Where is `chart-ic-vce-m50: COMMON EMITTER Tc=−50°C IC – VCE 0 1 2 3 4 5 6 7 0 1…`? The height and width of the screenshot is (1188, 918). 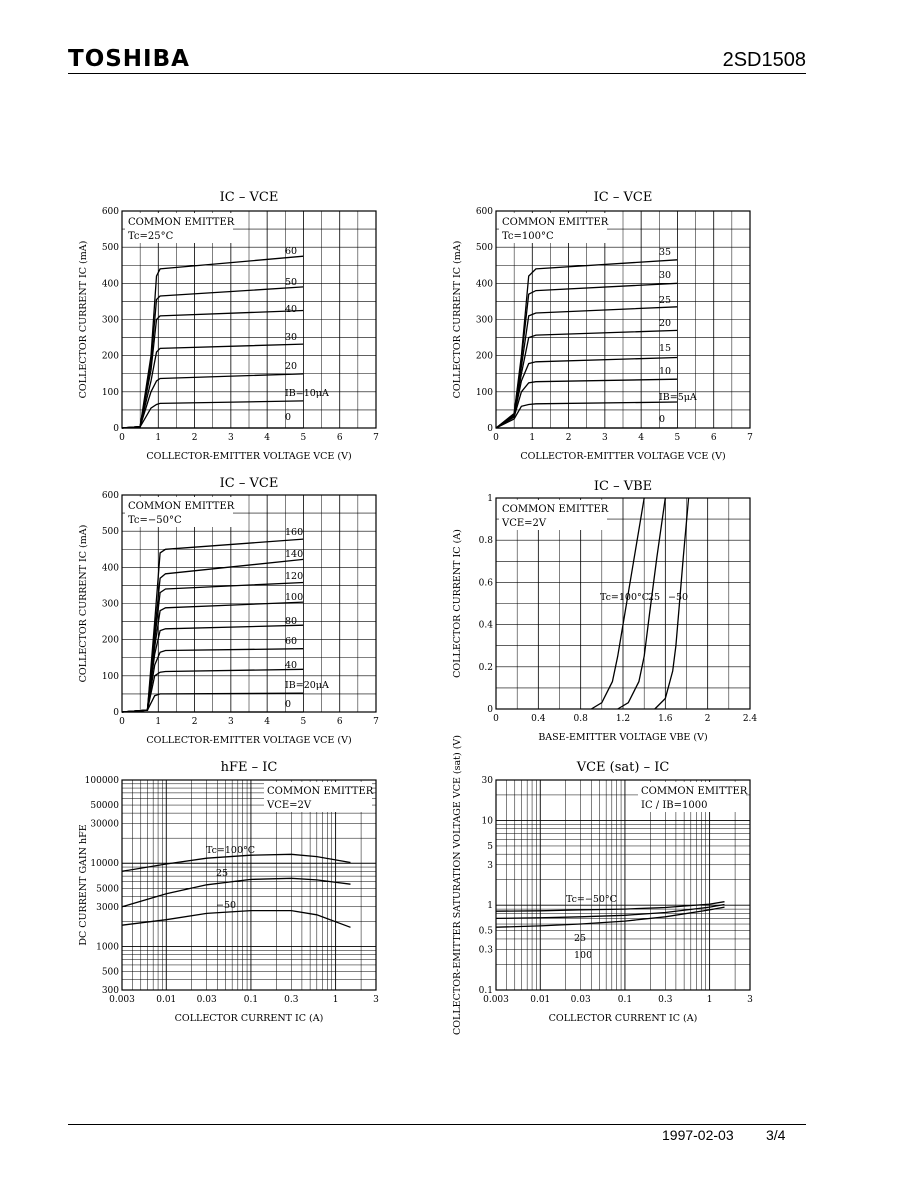 chart-ic-vce-m50: COMMON EMITTER Tc=−50°C IC – VCE 0 1 2 3 4 5 6 7 0 1… is located at coordinates (228, 611).